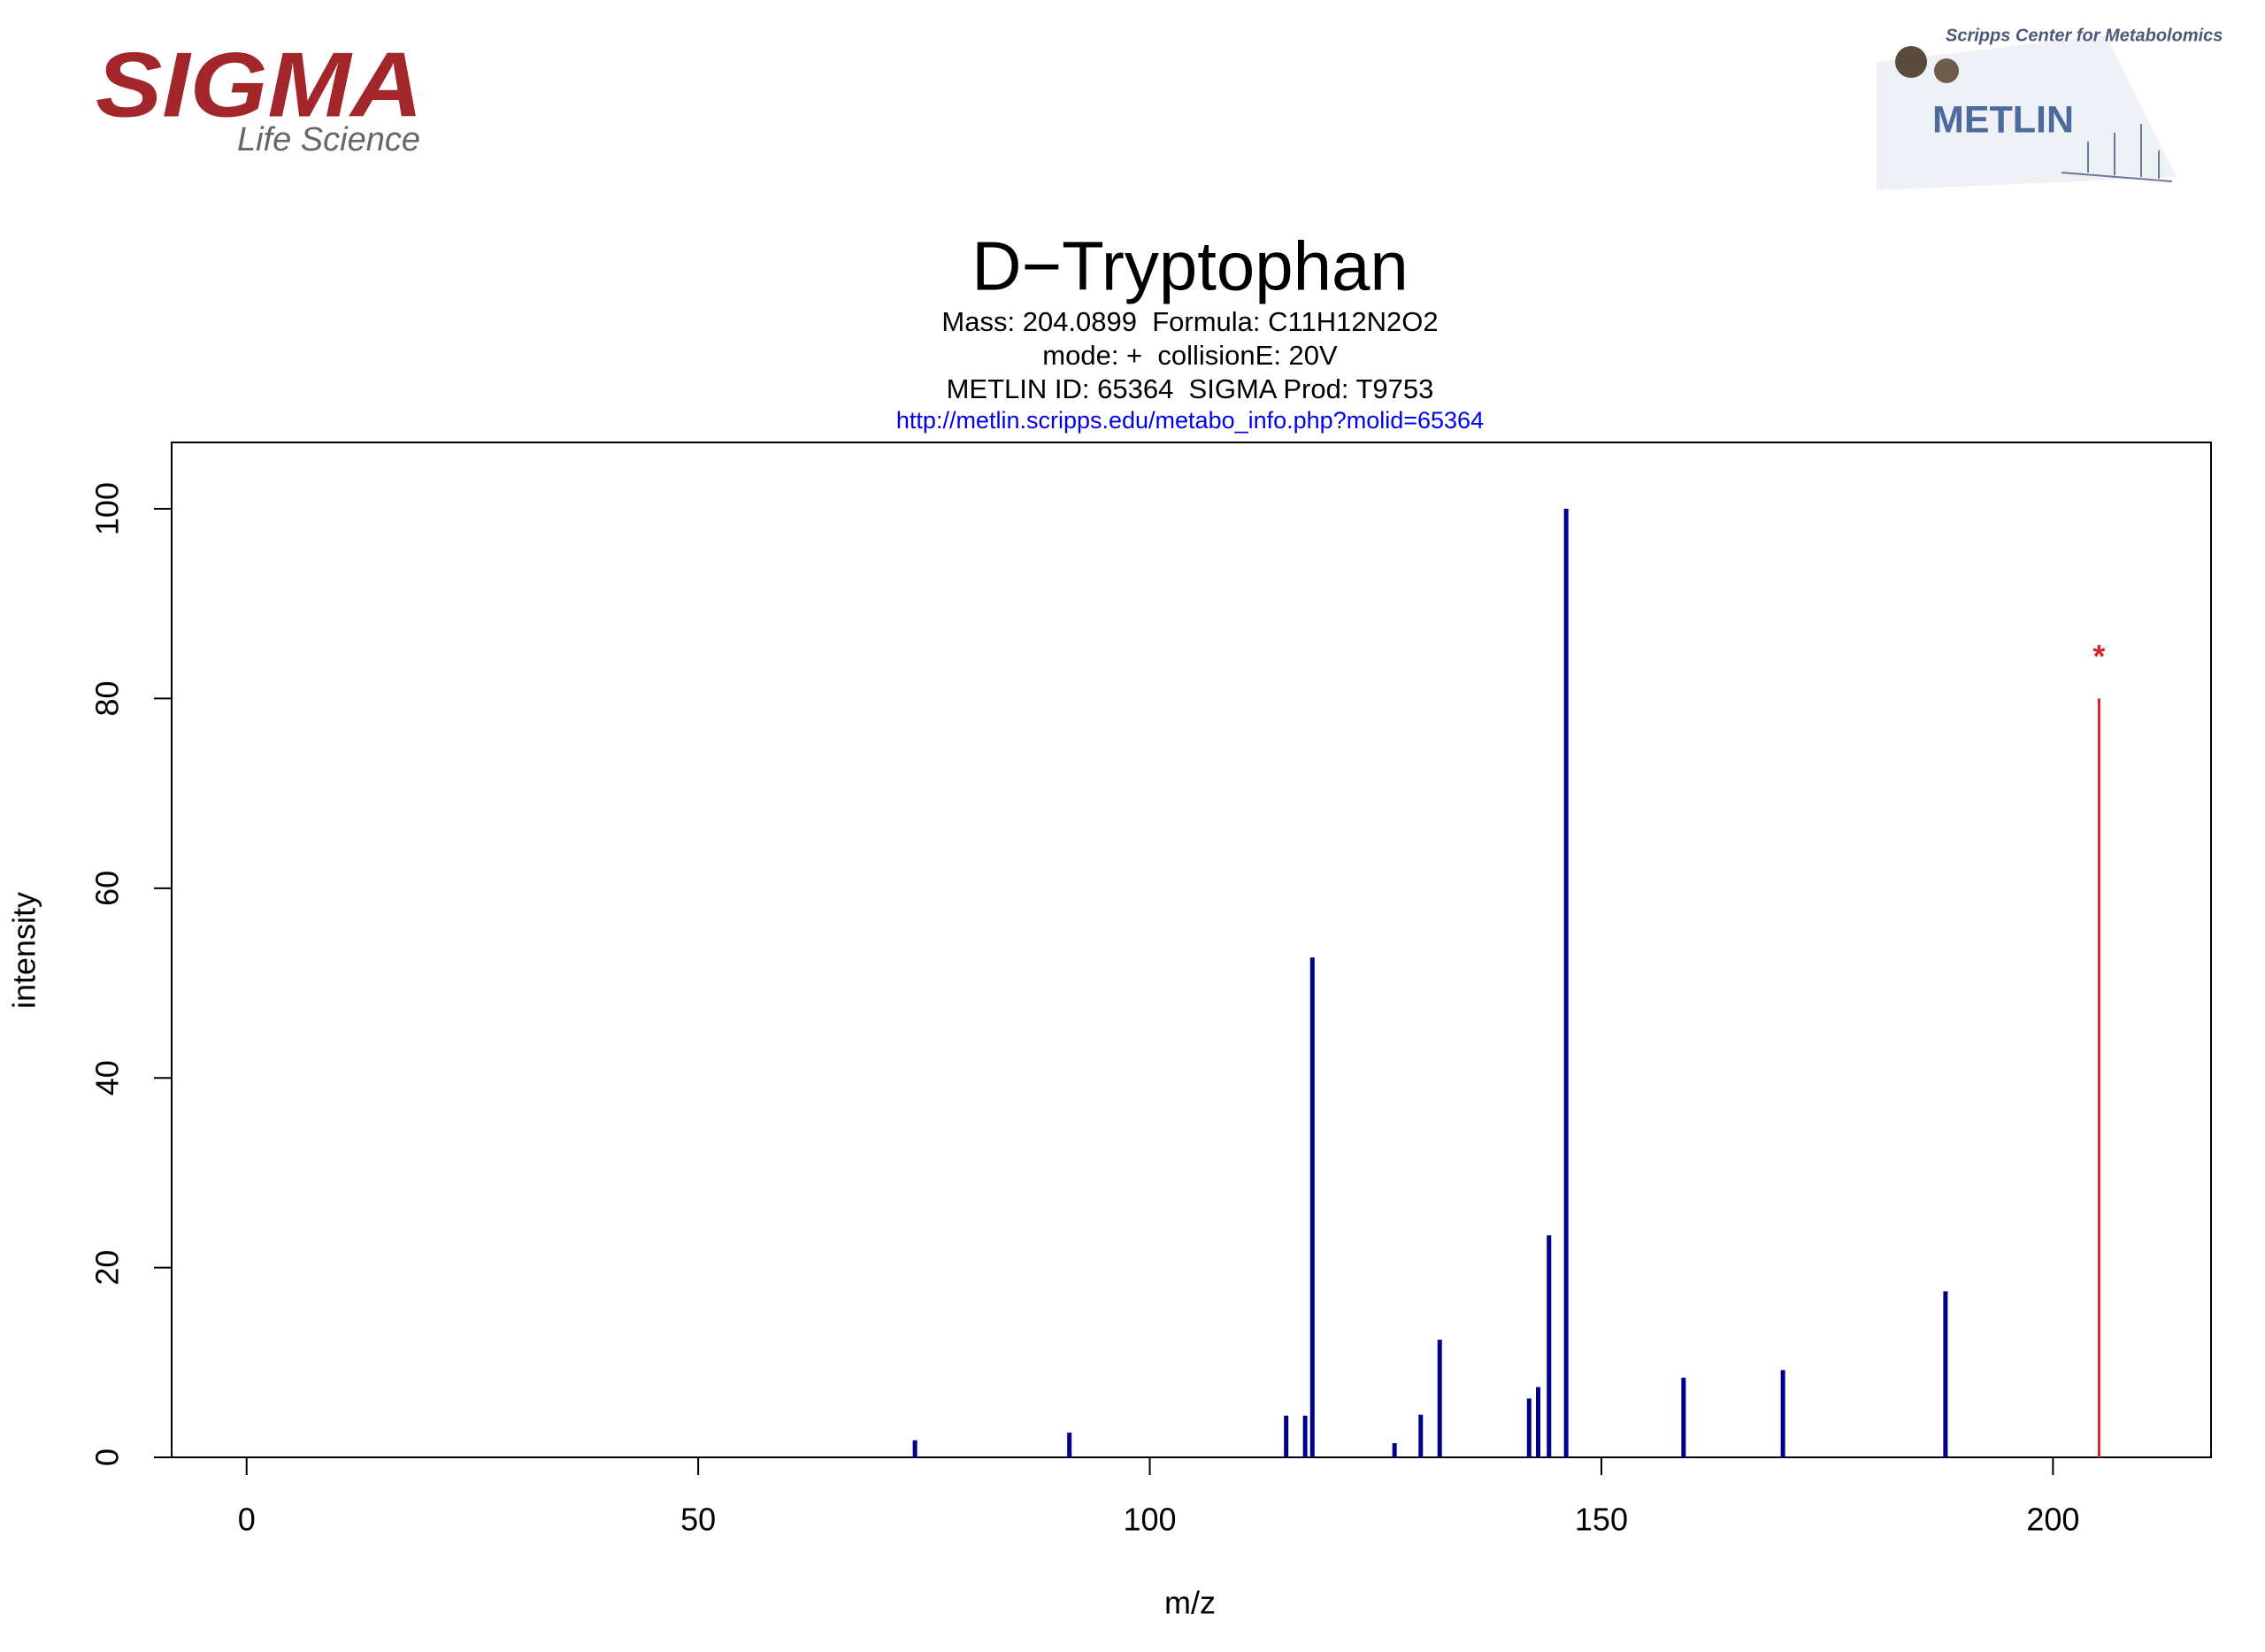 The height and width of the screenshot is (1652, 2265). What do you see at coordinates (1190, 355) in the screenshot?
I see `subtitle: mode: + collisionE: 20V` at bounding box center [1190, 355].